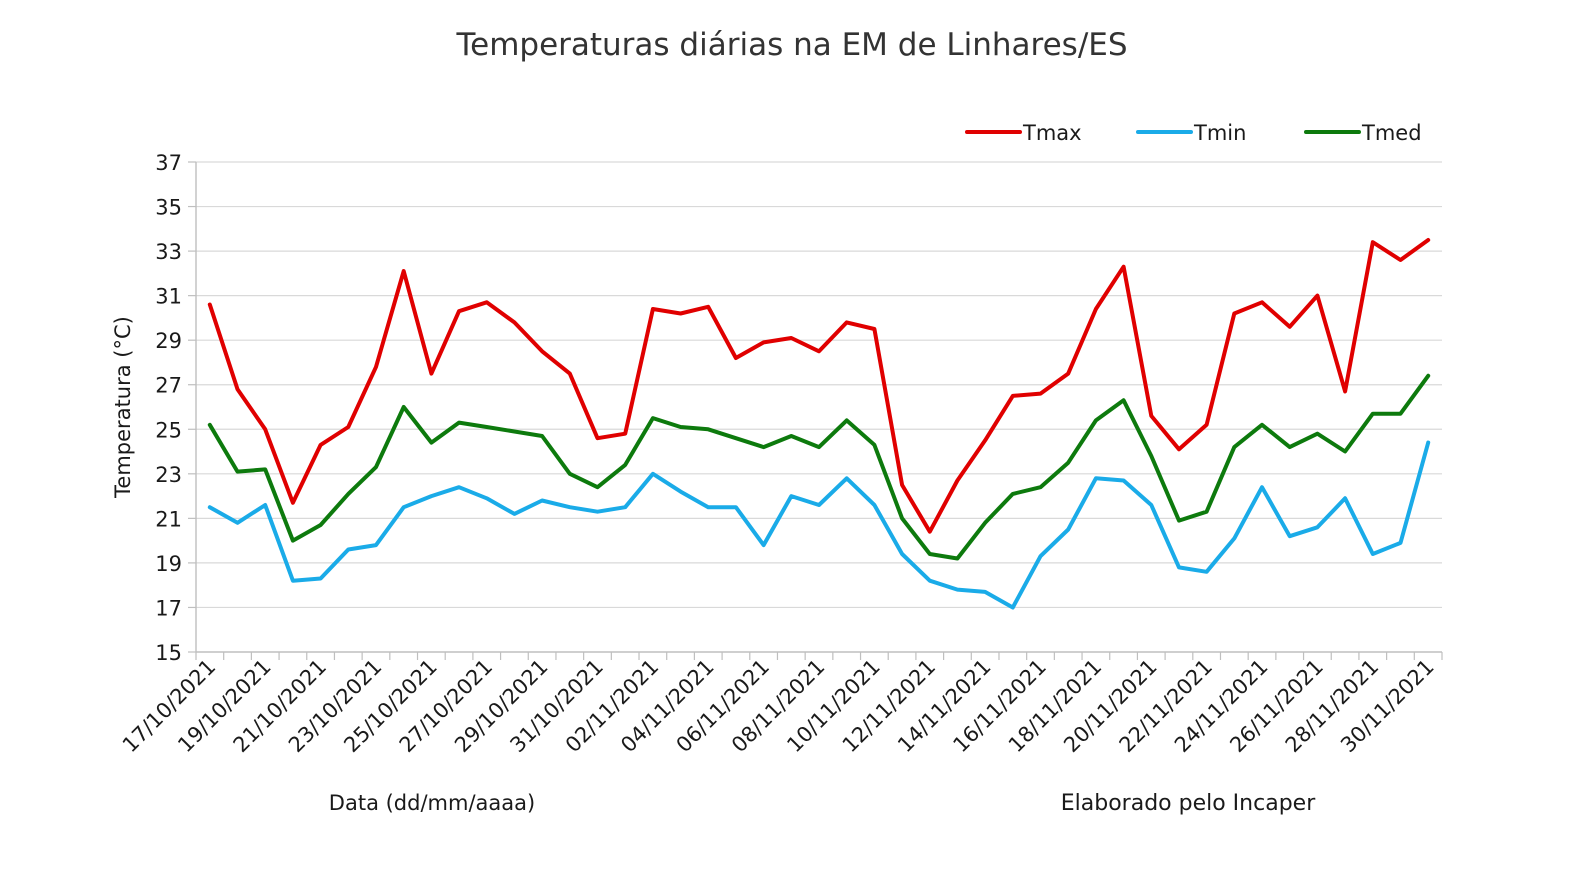 The height and width of the screenshot is (892, 1585). Describe the element at coordinates (168, 297) in the screenshot. I see `y-tick-label: 31` at that location.